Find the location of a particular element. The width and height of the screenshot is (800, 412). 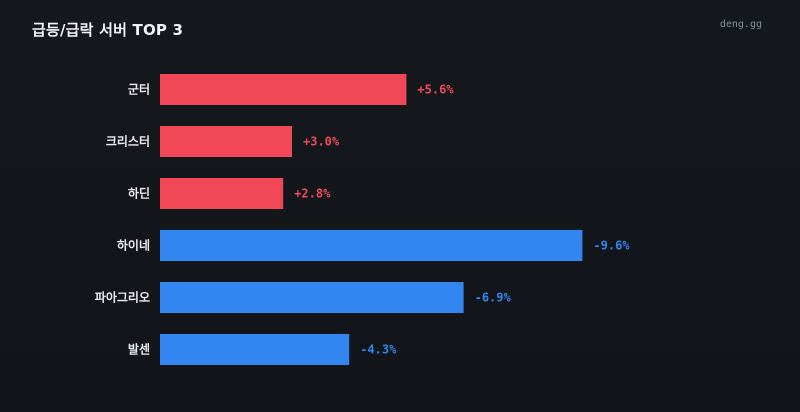

value-label: -4.3% is located at coordinates (378, 350).